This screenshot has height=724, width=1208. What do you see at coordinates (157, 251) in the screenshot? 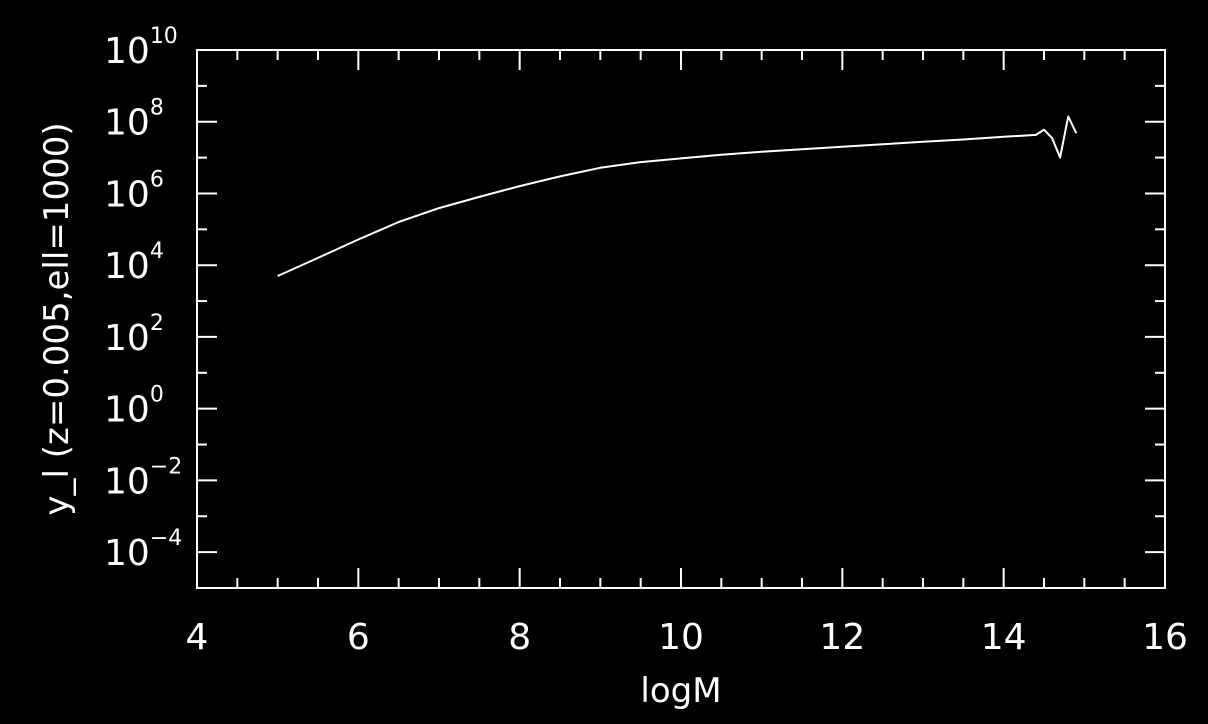
I see `y-tick-label-exponent: 4` at bounding box center [157, 251].